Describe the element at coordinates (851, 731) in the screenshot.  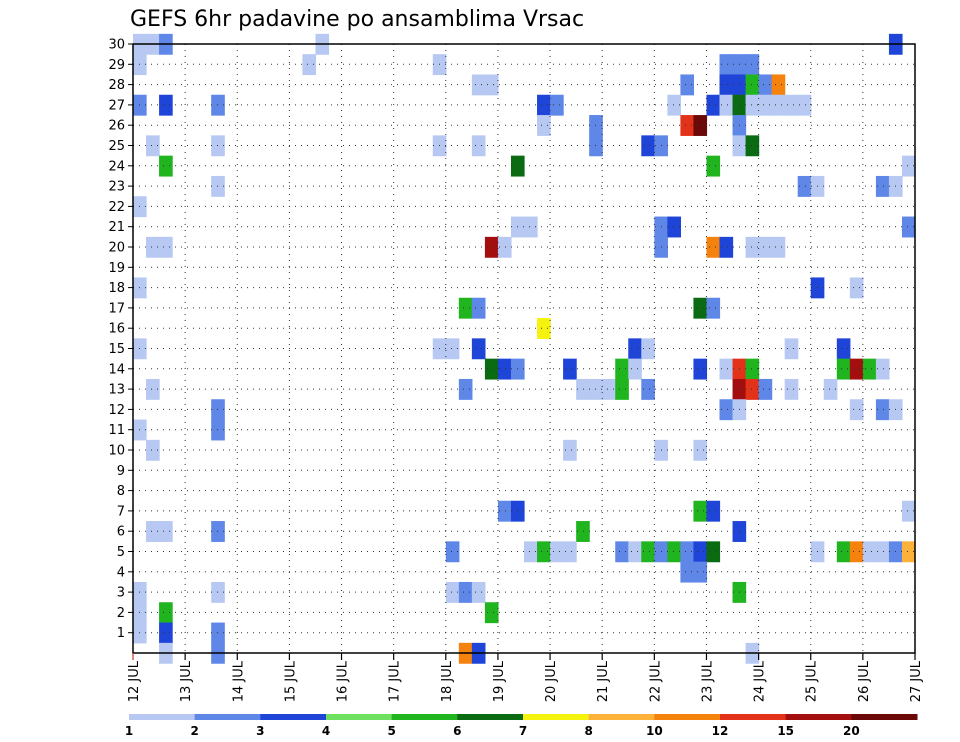
I see `colorbar-label: 20` at that location.